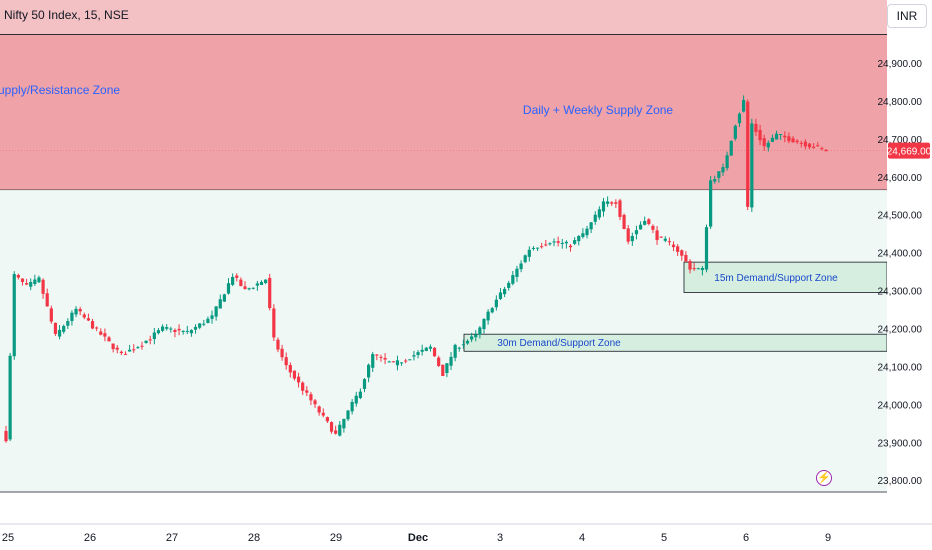 The height and width of the screenshot is (550, 932). What do you see at coordinates (824, 478) in the screenshot?
I see `flash-icon: ⚡` at bounding box center [824, 478].